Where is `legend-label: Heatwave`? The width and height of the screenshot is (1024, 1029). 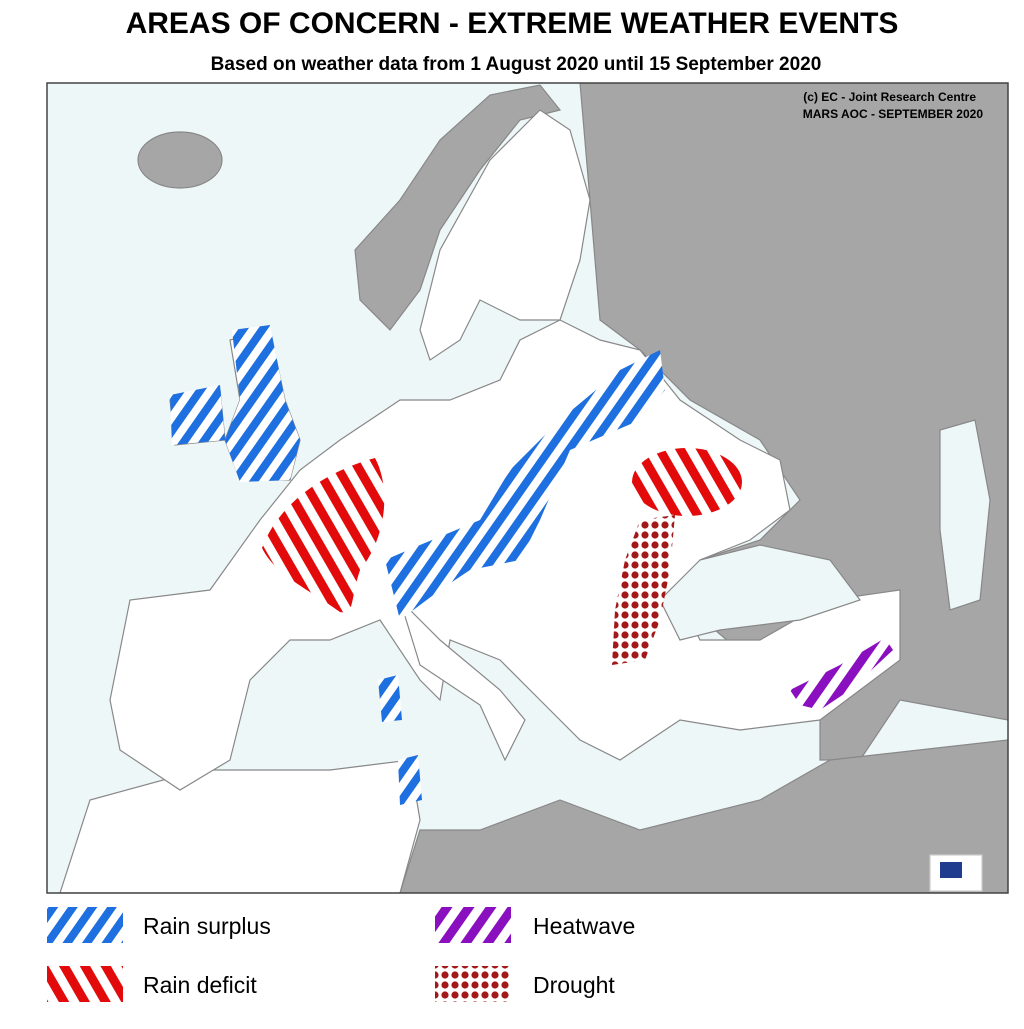 legend-label: Heatwave is located at coordinates (584, 926).